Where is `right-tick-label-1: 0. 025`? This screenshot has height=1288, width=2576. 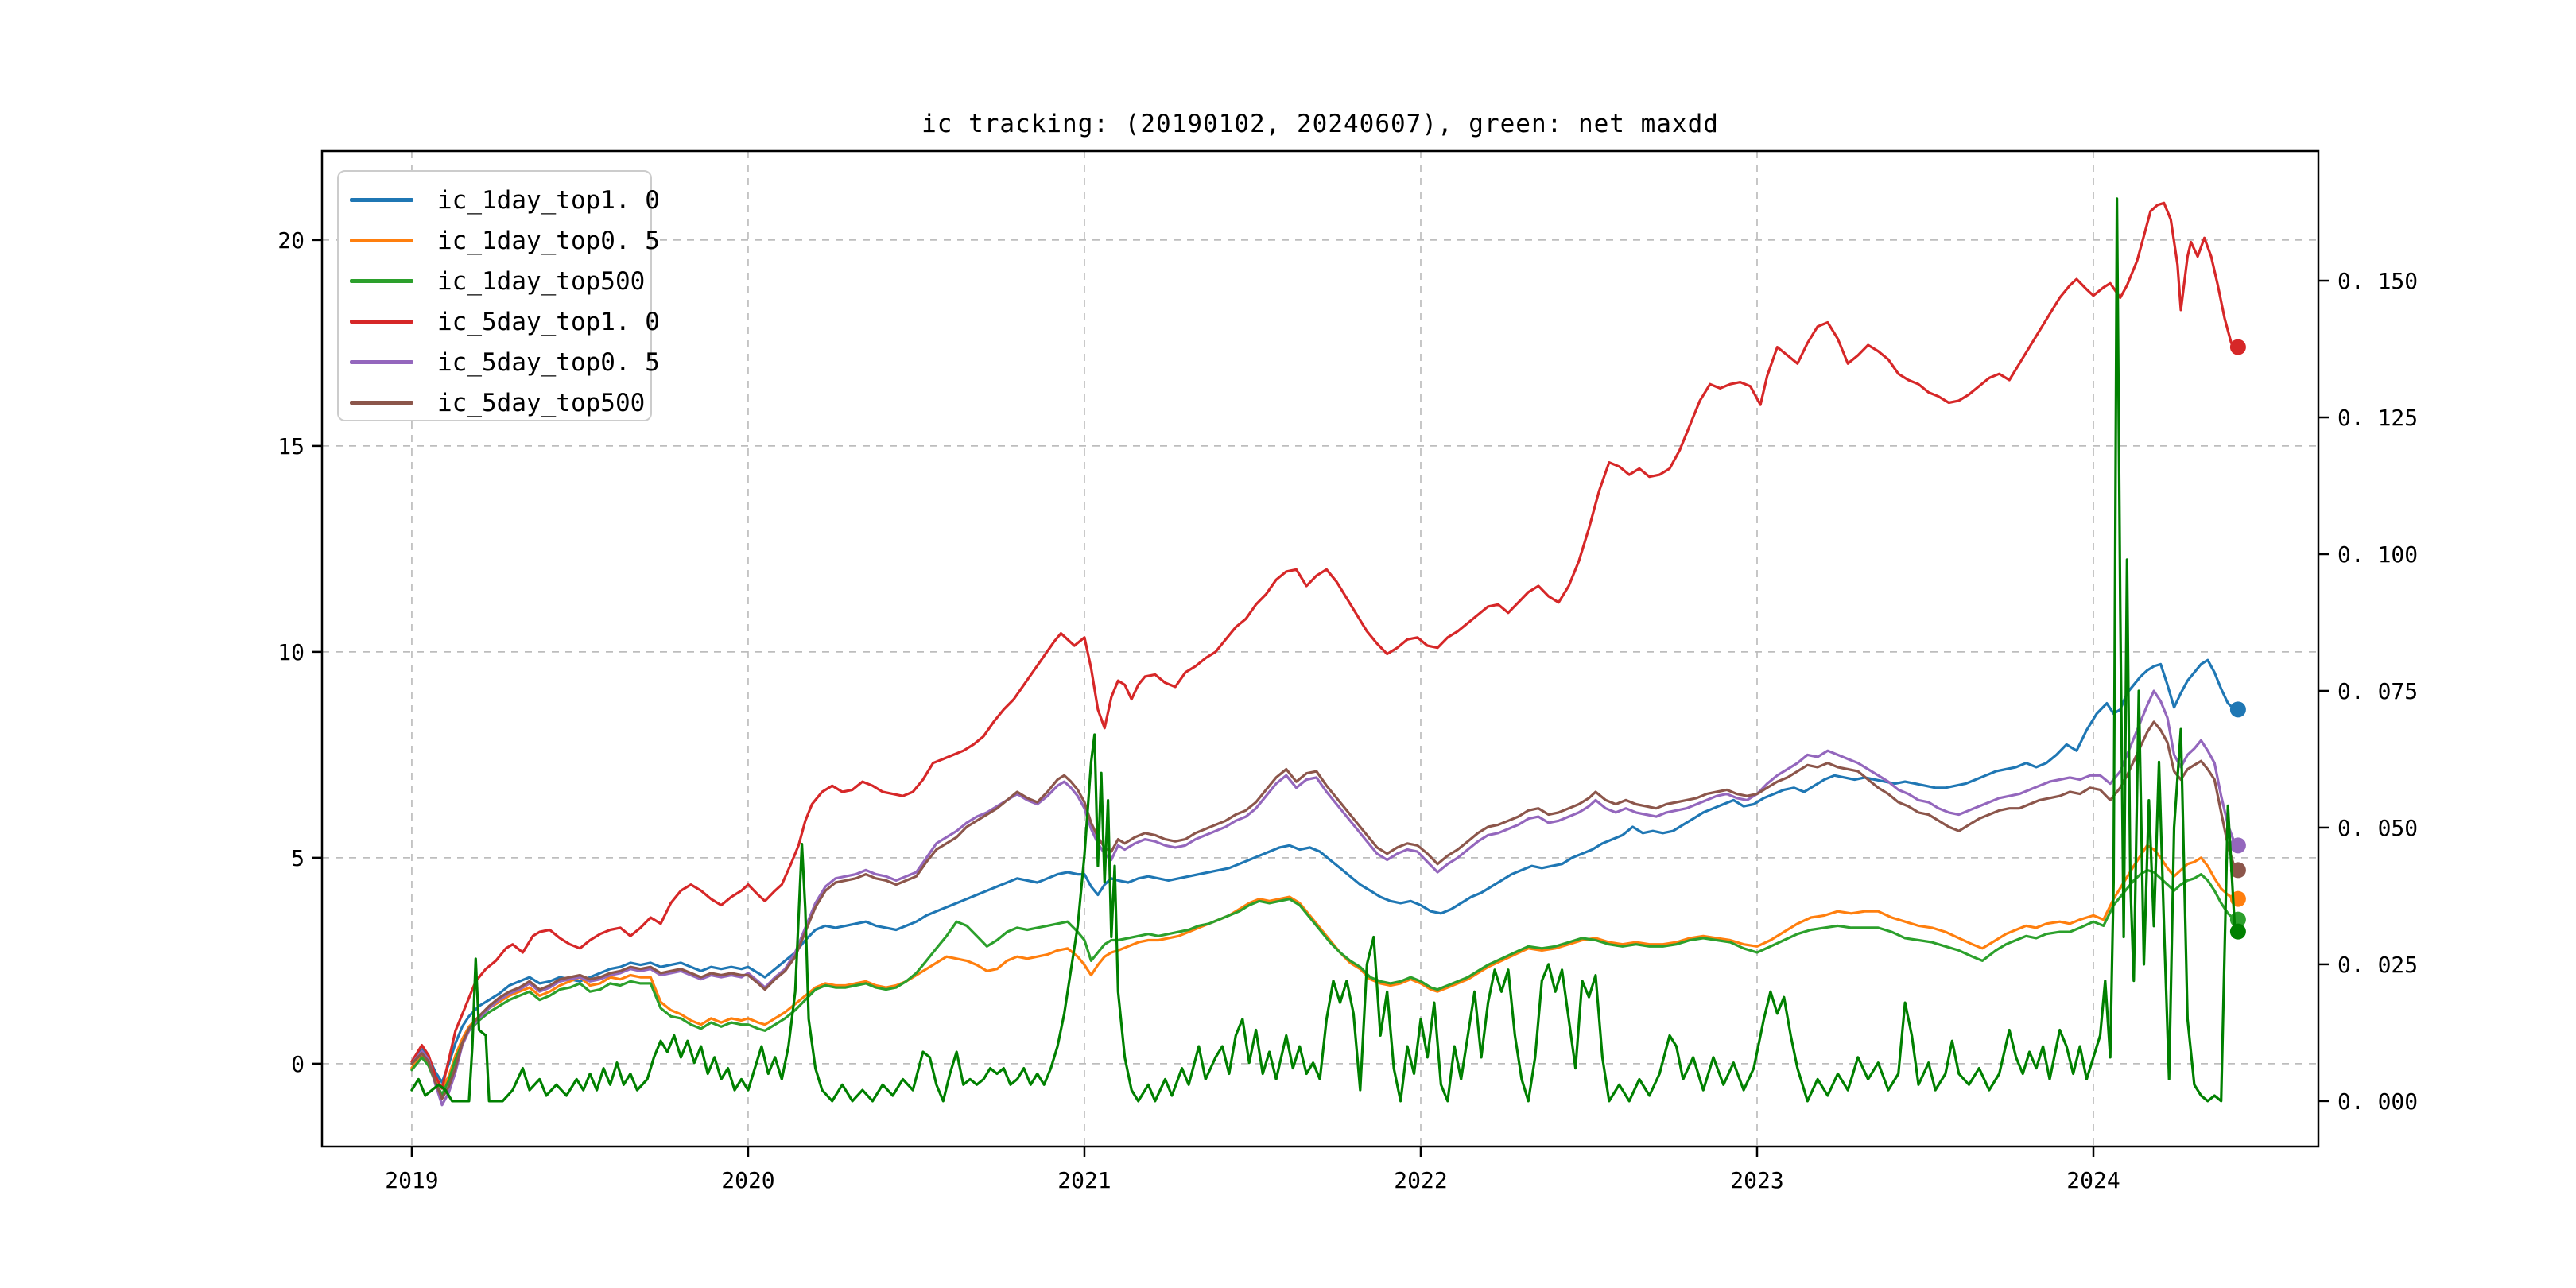
right-tick-label-1: 0. 025 is located at coordinates (2377, 965).